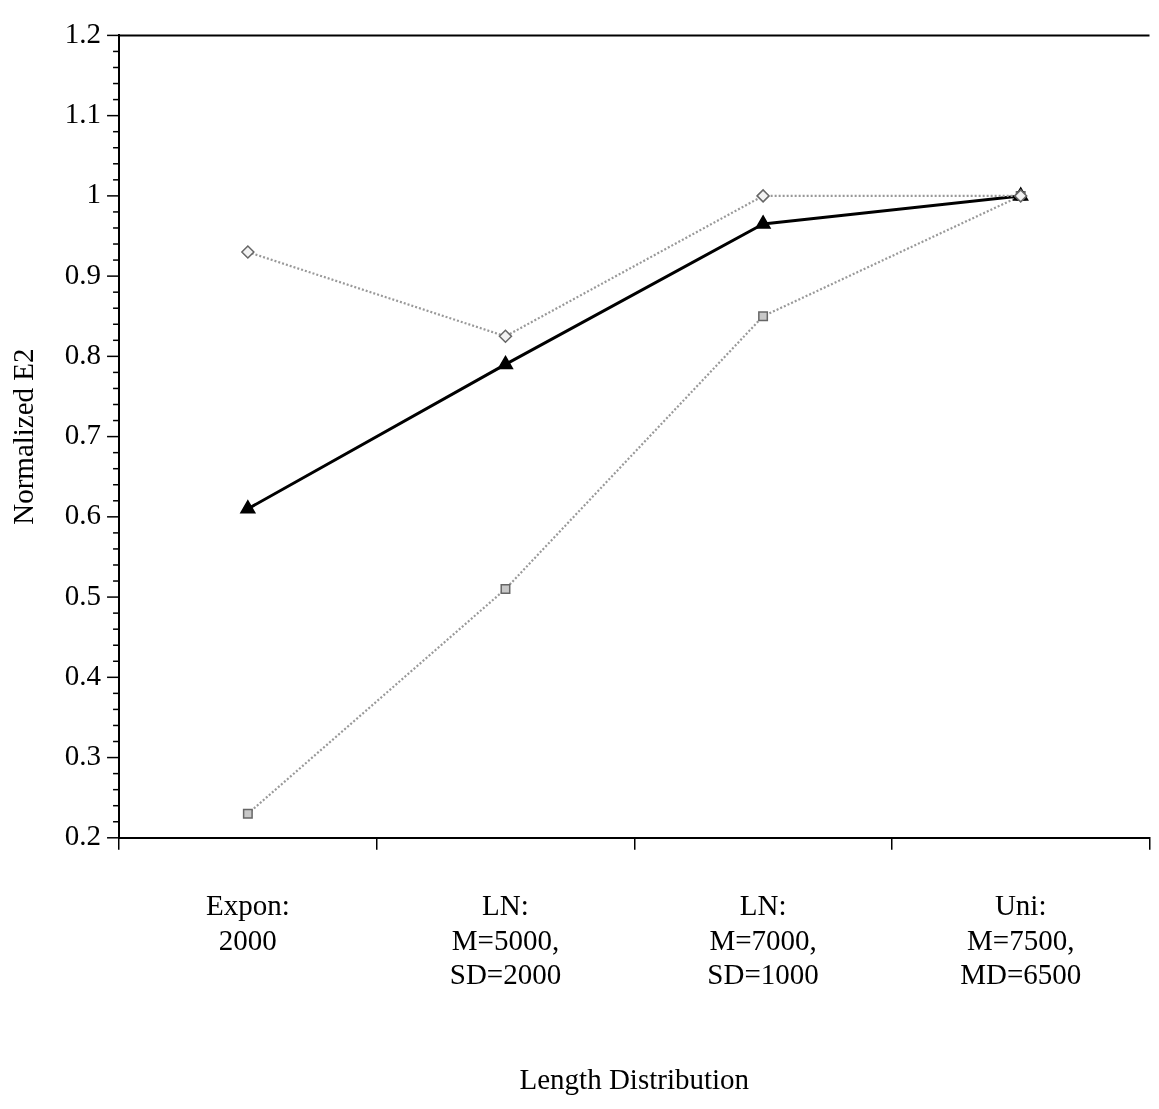  Describe the element at coordinates (247, 922) in the screenshot. I see `x-tick-label: Expon: 2000` at that location.